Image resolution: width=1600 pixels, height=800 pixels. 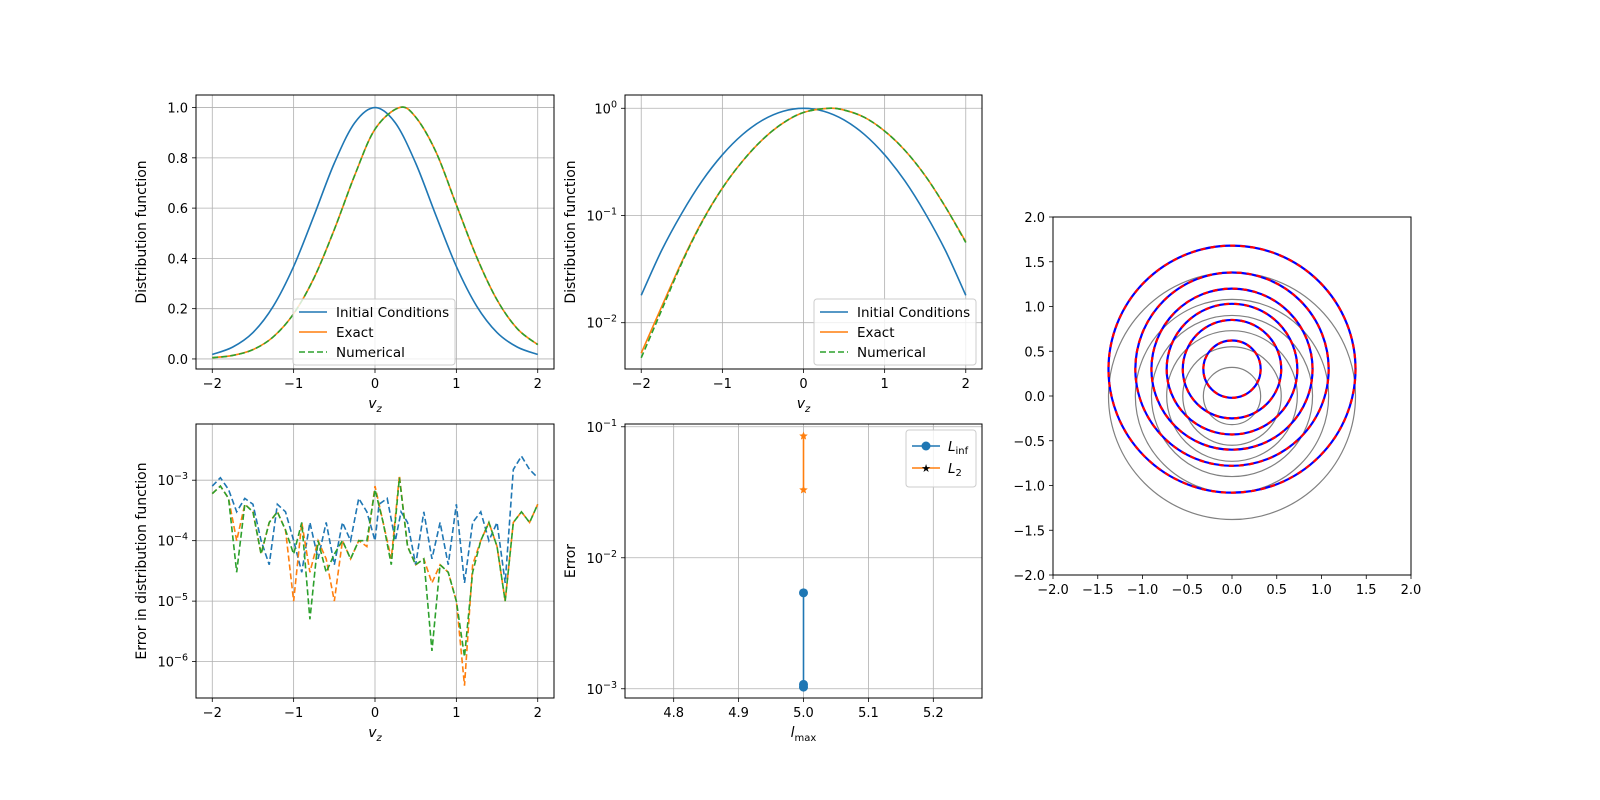 What do you see at coordinates (392, 313) in the screenshot?
I see `p1-legend-label-0: Initial Conditions` at bounding box center [392, 313].